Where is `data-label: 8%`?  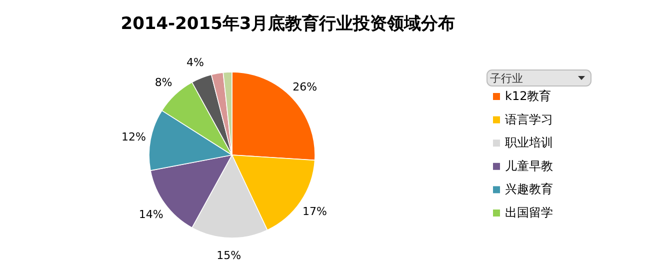 data-label: 8% is located at coordinates (163, 83).